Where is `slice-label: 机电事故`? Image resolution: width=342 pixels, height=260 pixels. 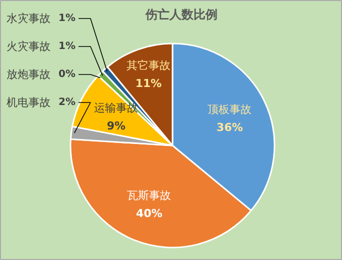
slice-label: 机电事故 is located at coordinates (28, 102).